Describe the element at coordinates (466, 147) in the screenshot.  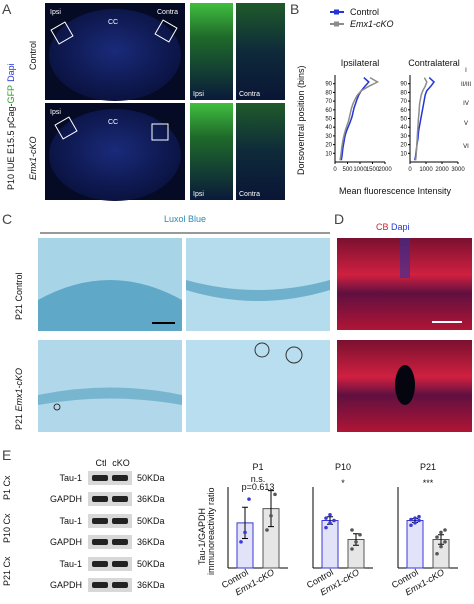
I see `layer-label: VI` at that location.